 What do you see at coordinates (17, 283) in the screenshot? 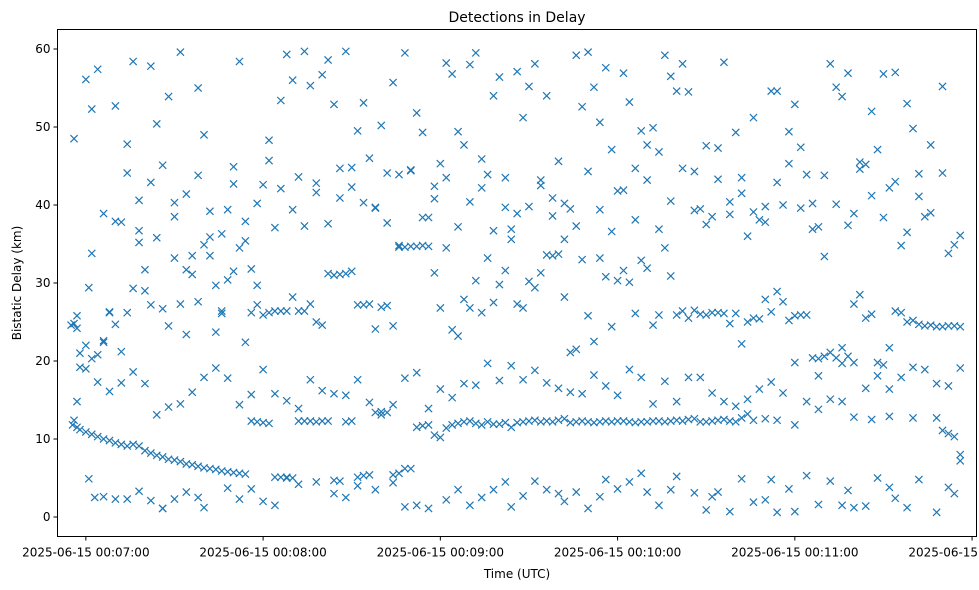
I see `y-axis-label: Bistatic Delay (km)` at bounding box center [17, 283].